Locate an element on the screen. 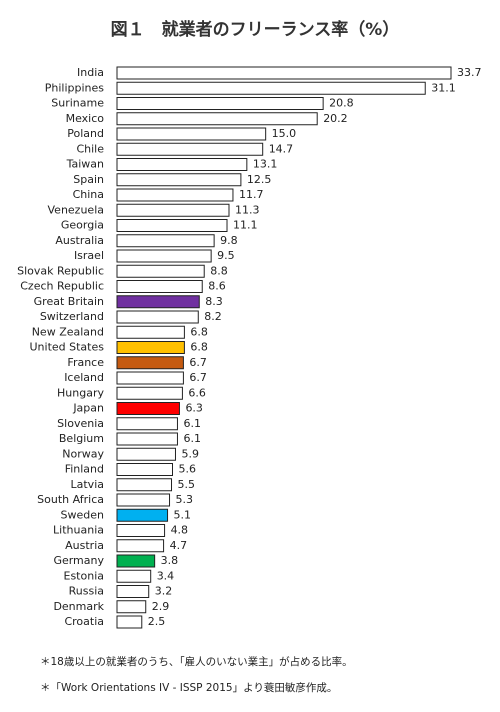 The image size is (500, 712). value-label: 8.8 is located at coordinates (219, 270).